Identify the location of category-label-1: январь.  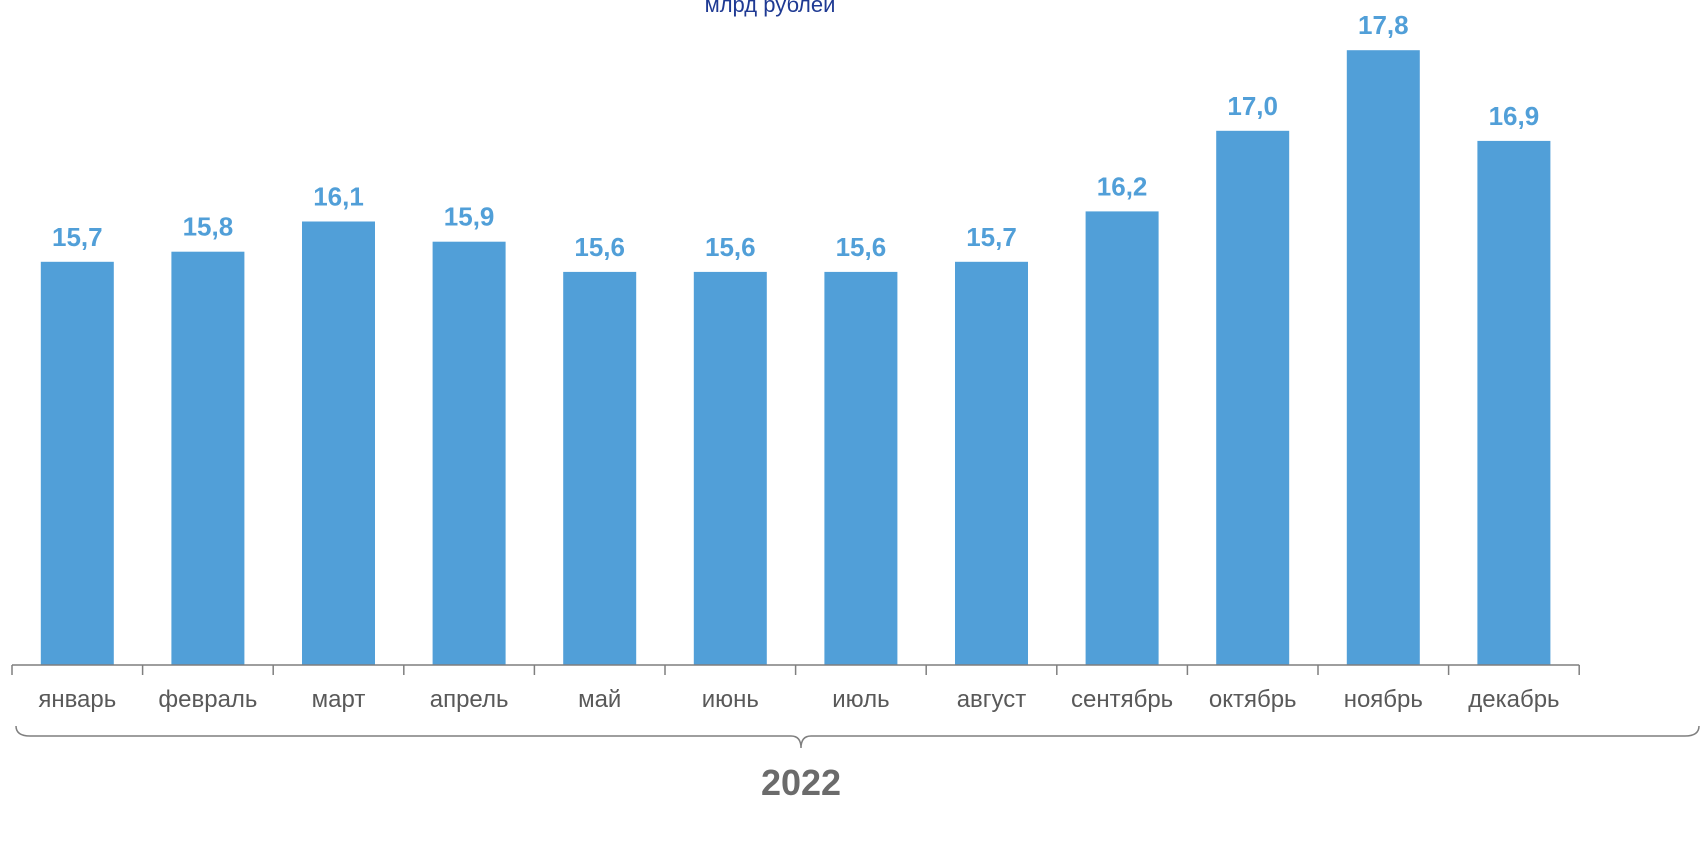
(77, 699).